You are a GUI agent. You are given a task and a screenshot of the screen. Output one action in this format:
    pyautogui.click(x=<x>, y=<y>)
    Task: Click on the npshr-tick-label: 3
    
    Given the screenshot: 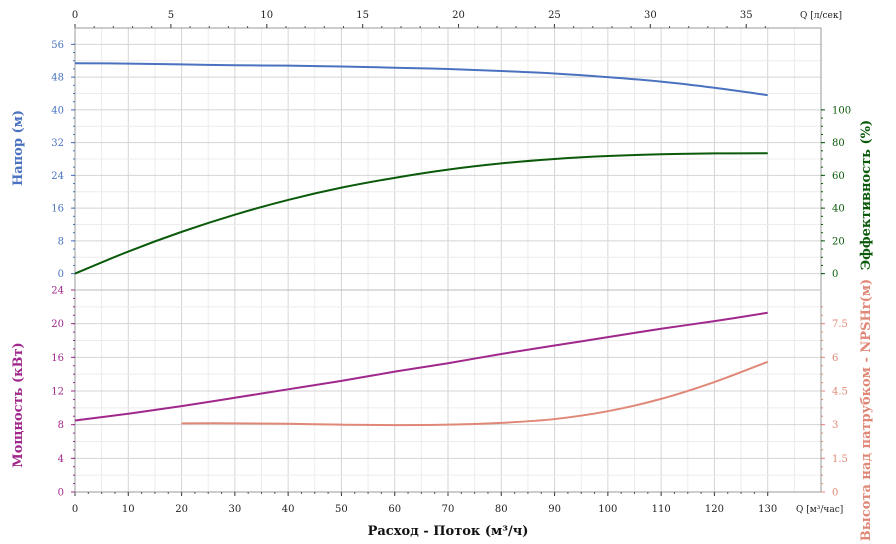 What is the action you would take?
    pyautogui.click(x=835, y=425)
    